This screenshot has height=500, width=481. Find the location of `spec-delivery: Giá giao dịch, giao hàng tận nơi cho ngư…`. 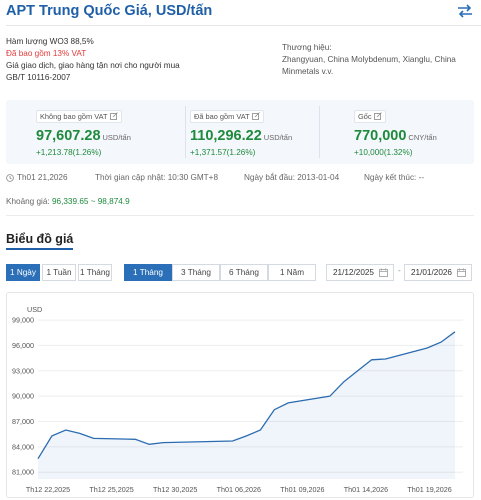

spec-delivery: Giá giao dịch, giao hàng tận nơi cho ngư… is located at coordinates (93, 65).